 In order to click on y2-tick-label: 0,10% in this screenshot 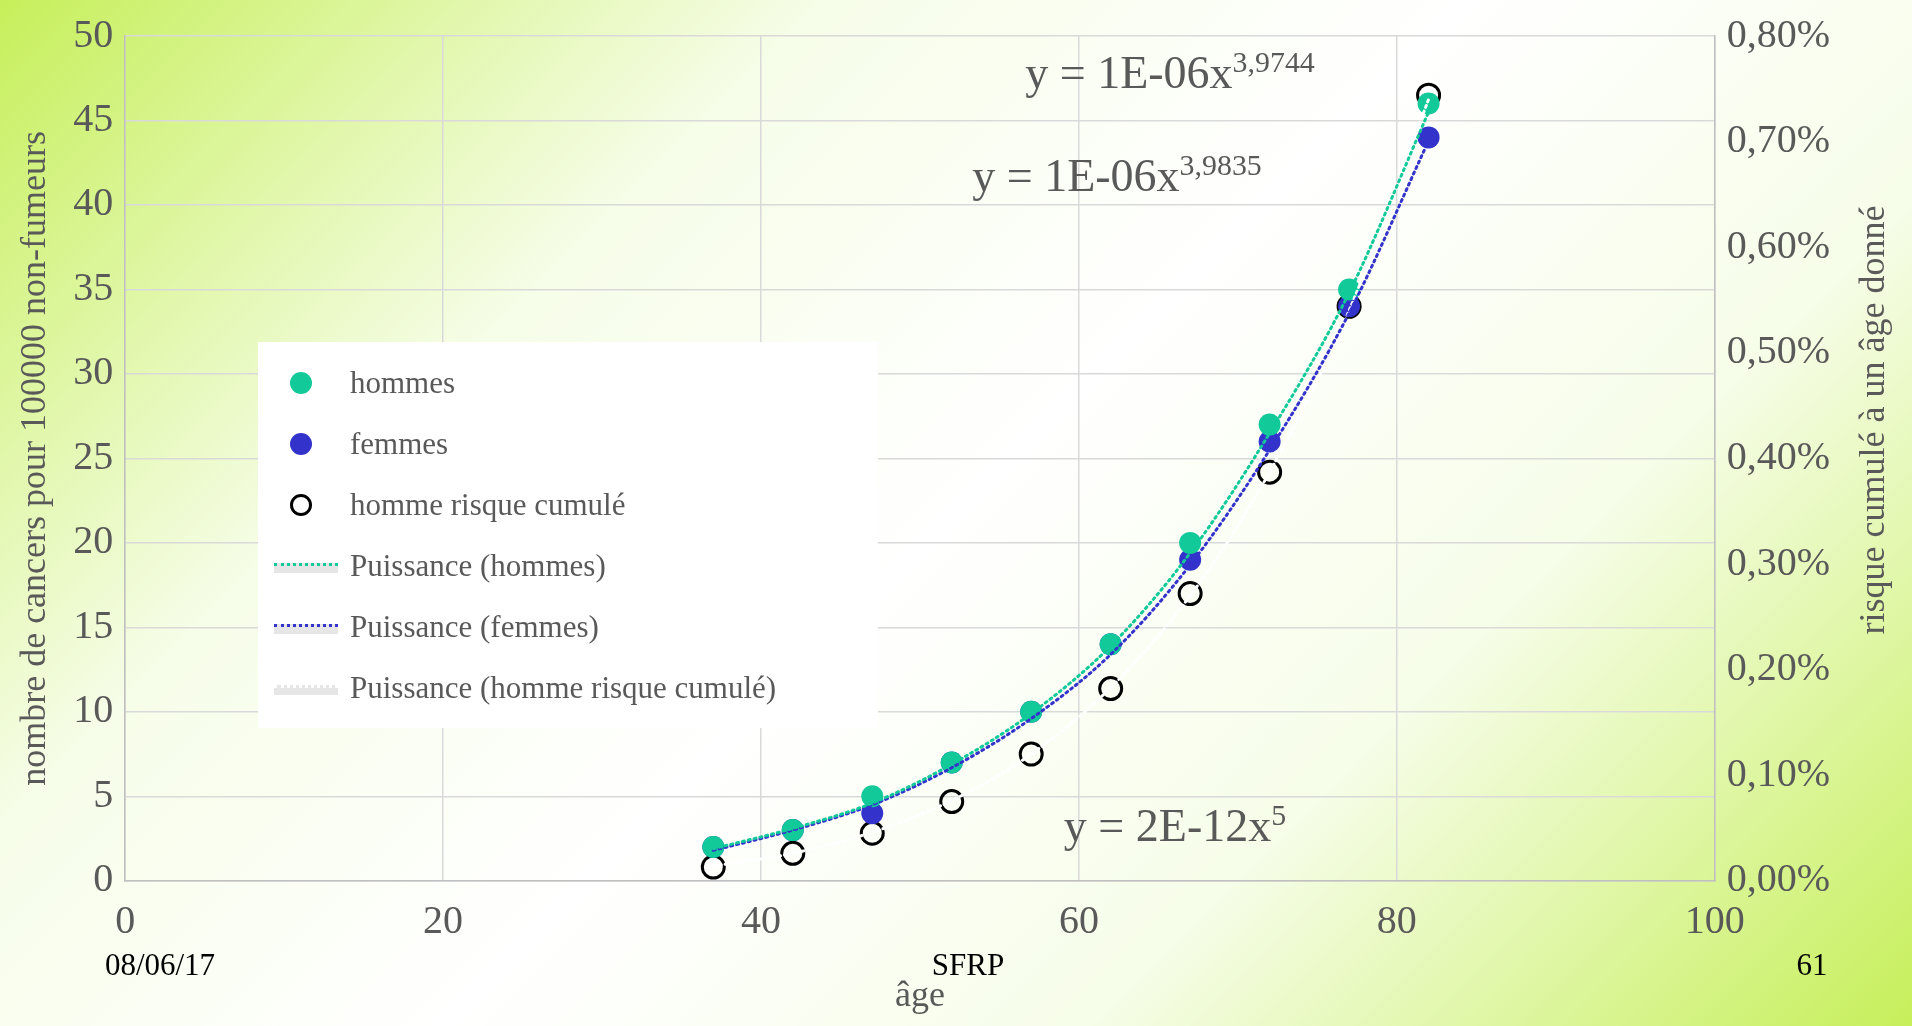, I will do `click(1778, 772)`.